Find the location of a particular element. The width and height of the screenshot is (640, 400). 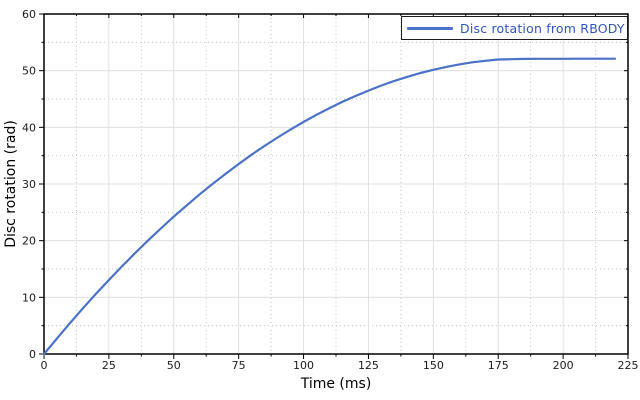

svg-text: 40 is located at coordinates (29, 127).